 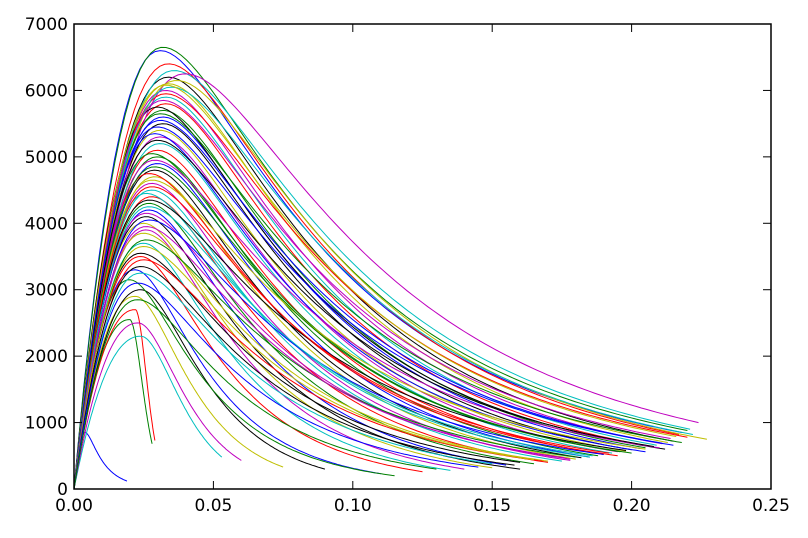 What do you see at coordinates (492, 506) in the screenshot?
I see `x-tick-label: 0.15` at bounding box center [492, 506].